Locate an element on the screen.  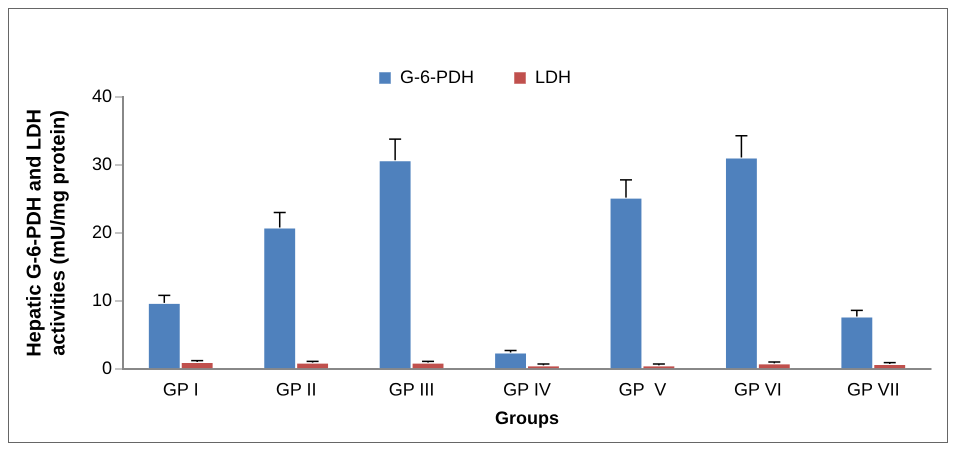
x-tick-label: GP I is located at coordinates (180, 390).